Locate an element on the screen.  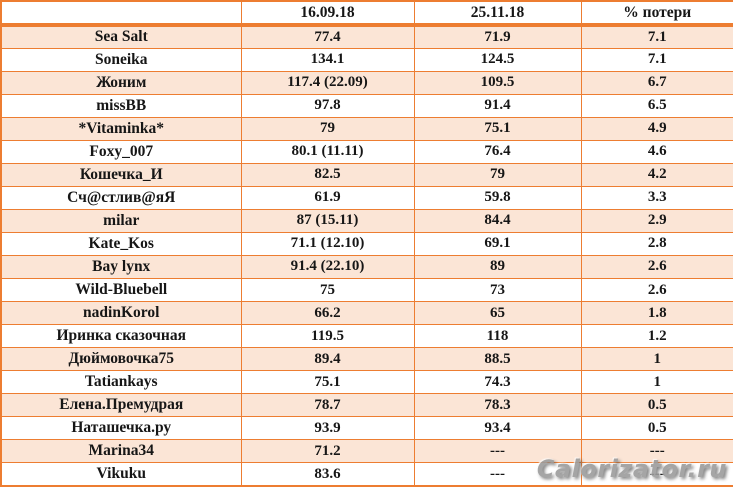
loss-percent-cell: 1.2 is located at coordinates (656, 336).